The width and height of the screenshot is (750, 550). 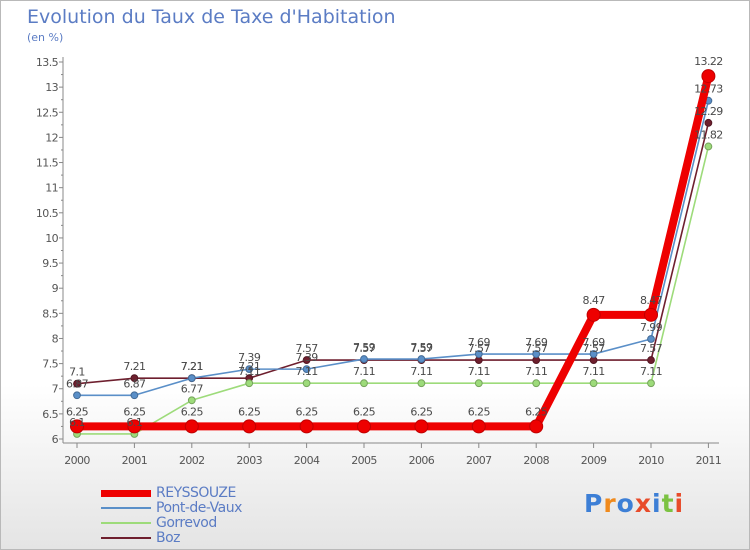 What do you see at coordinates (709, 460) in the screenshot?
I see `x-tick-label: 2011` at bounding box center [709, 460].